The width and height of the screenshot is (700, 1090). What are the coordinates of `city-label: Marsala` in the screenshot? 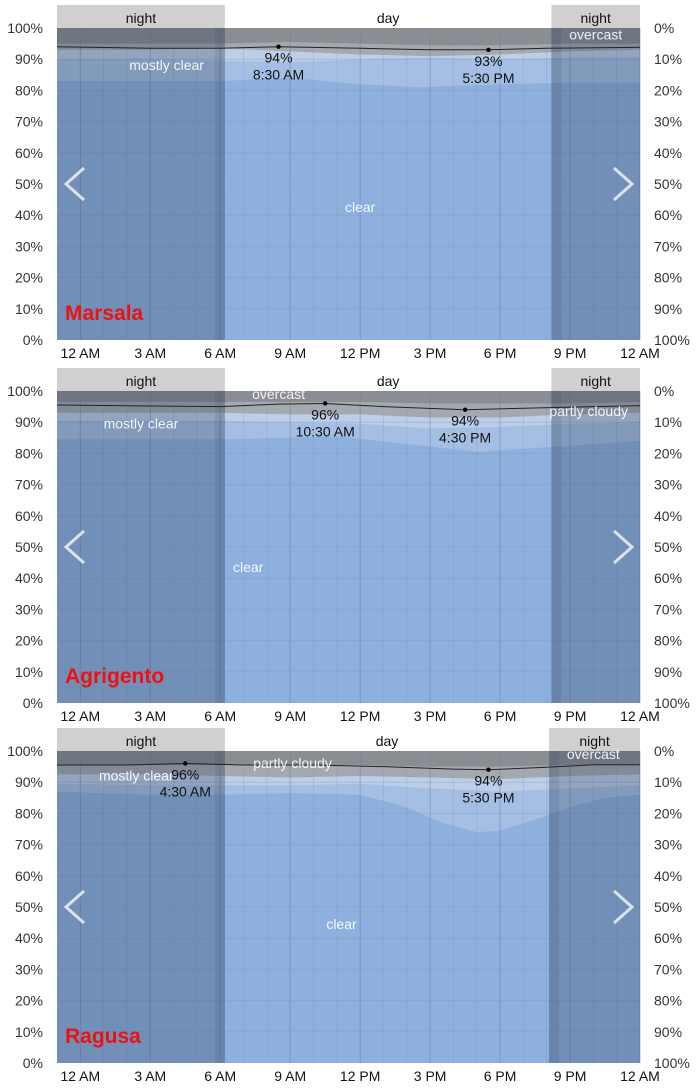 It's located at (104, 313).